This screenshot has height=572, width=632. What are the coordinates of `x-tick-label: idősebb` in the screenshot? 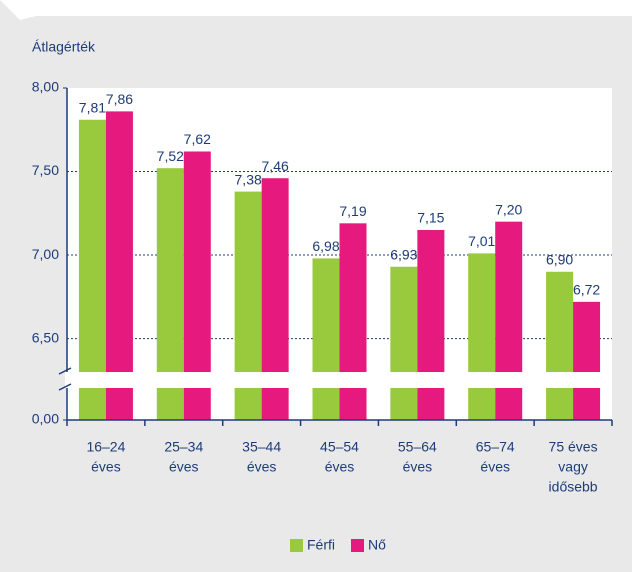 It's located at (573, 487).